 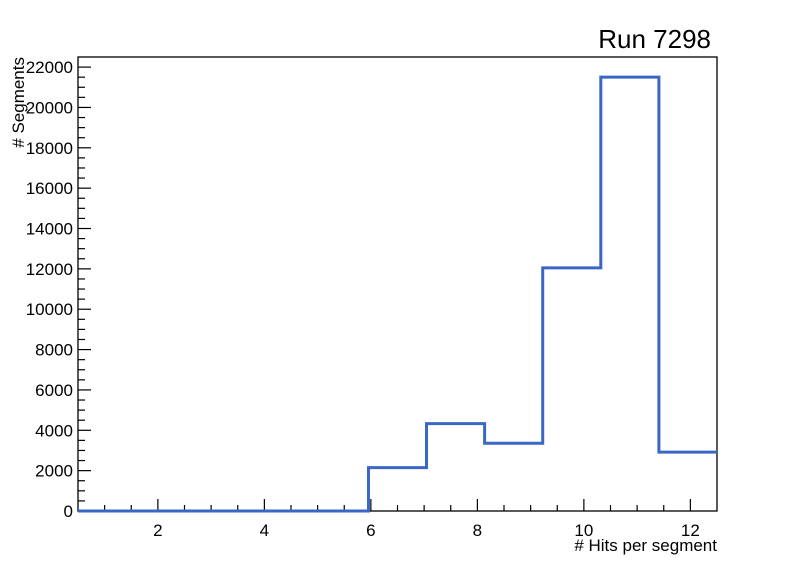 What do you see at coordinates (654, 39) in the screenshot?
I see `plot-title: Run 7298` at bounding box center [654, 39].